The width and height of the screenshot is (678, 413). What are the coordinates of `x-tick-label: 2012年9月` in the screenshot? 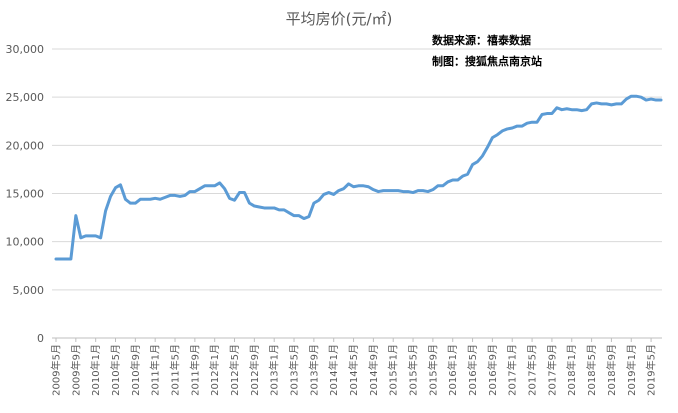 It's located at (254, 370).